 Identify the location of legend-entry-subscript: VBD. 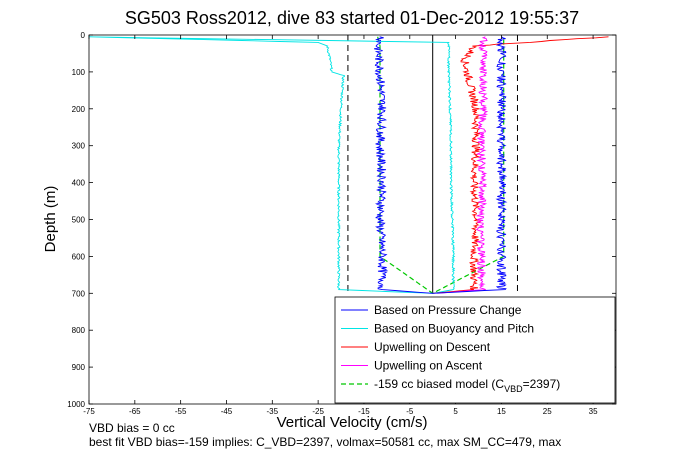
(513, 389).